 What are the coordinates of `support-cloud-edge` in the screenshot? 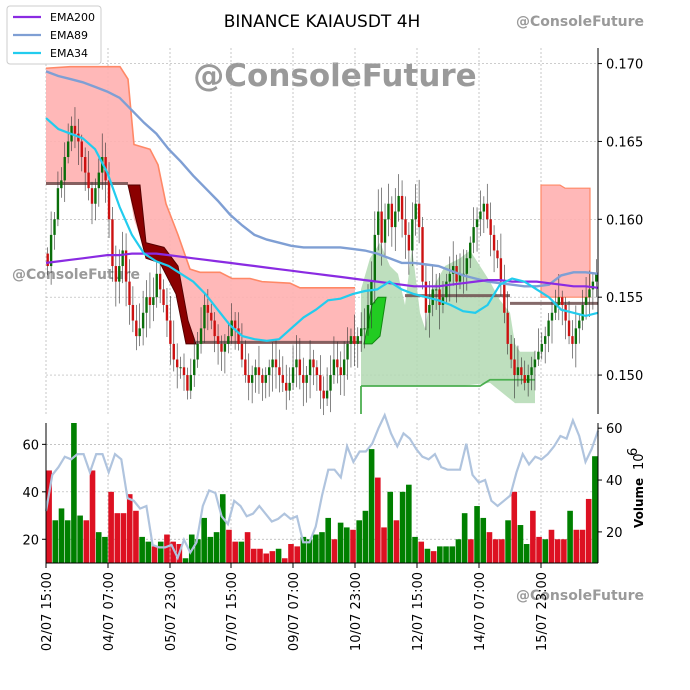 It's located at (447, 396).